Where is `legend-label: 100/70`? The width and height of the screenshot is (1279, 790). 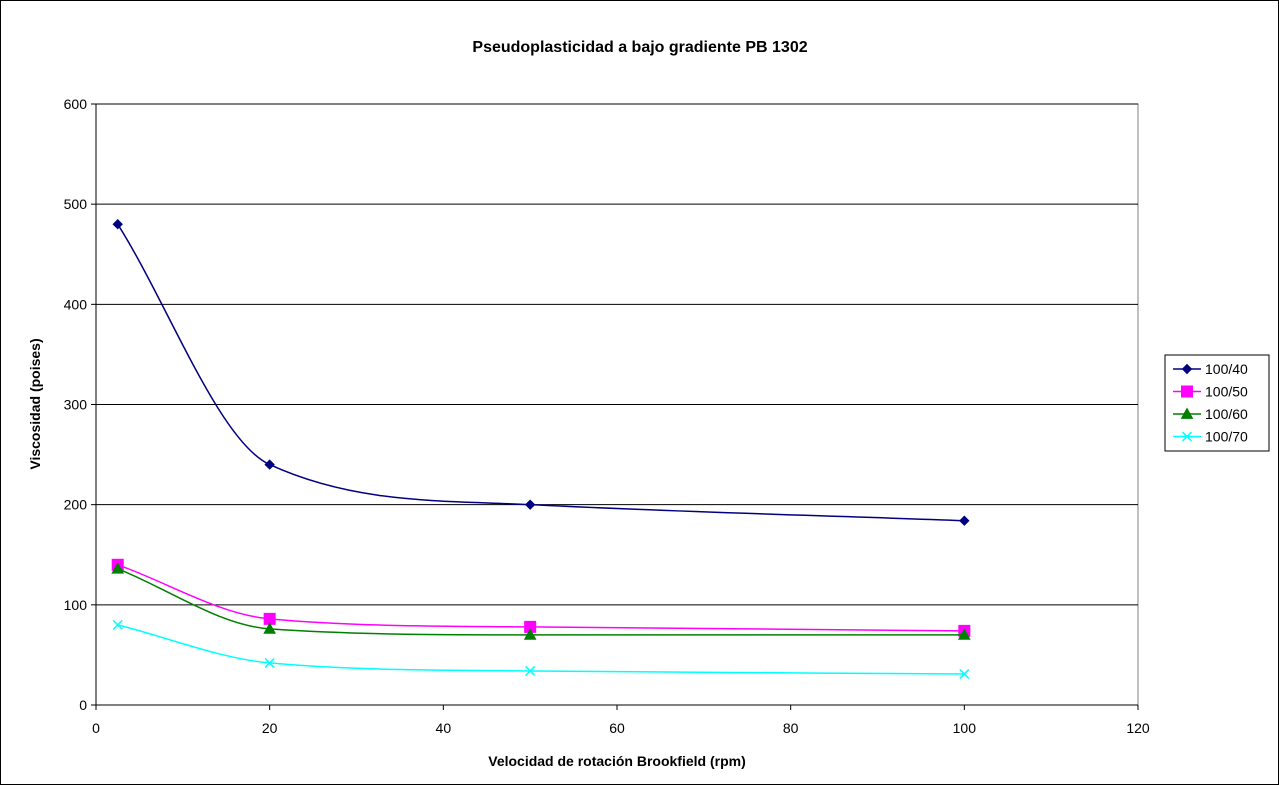 legend-label: 100/70 is located at coordinates (1226, 437).